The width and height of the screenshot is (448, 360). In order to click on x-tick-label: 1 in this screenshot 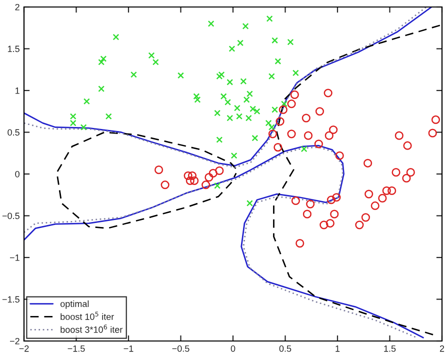, I will do `click(338, 349)`.